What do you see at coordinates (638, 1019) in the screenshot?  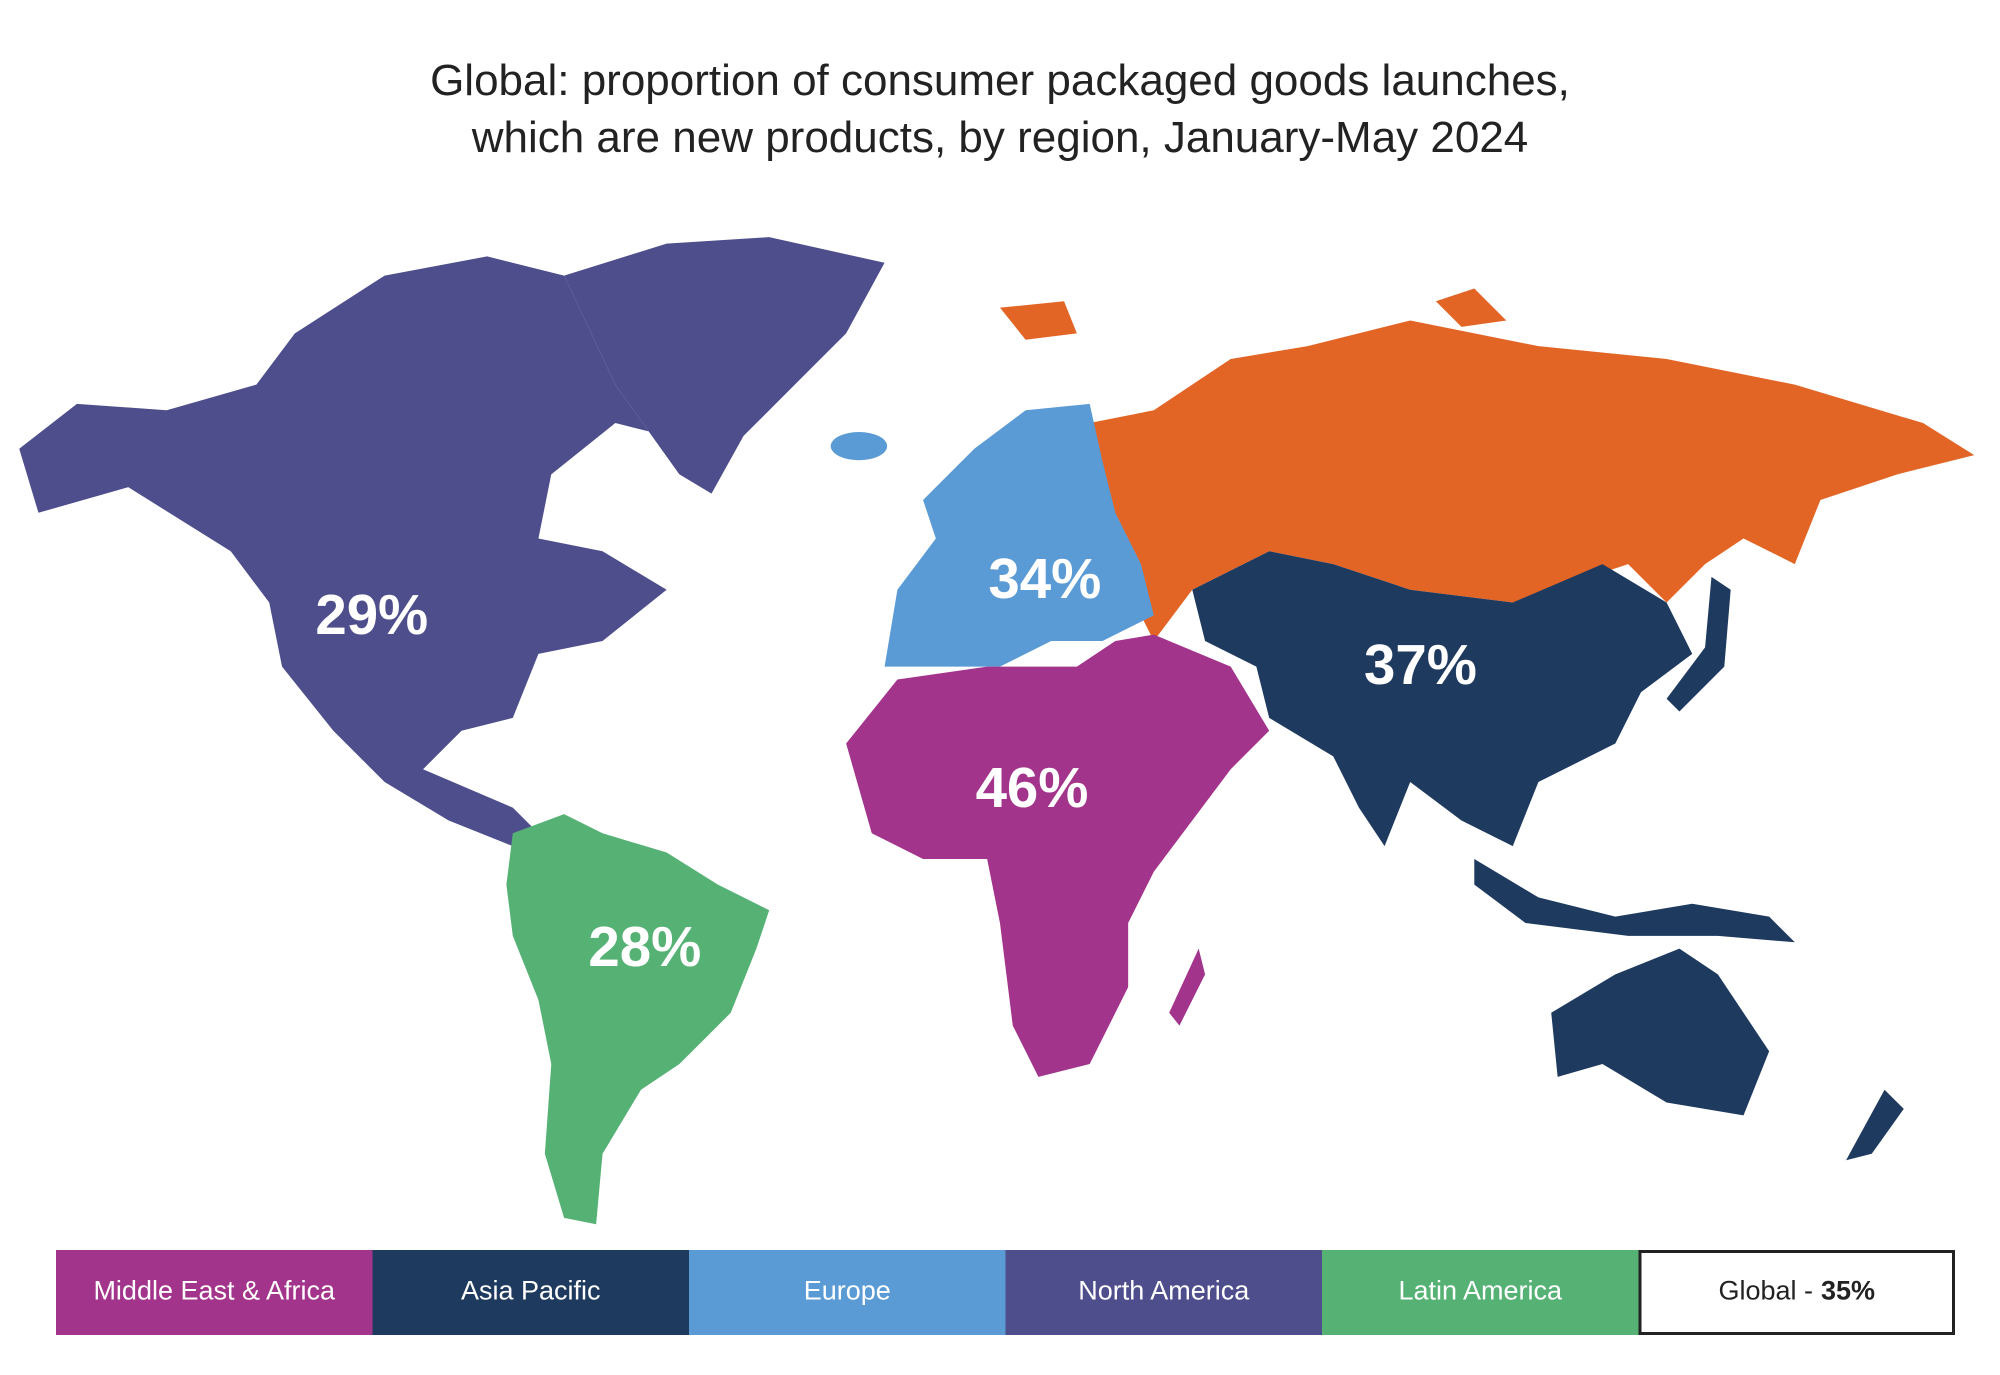 I see `region-latin-america` at bounding box center [638, 1019].